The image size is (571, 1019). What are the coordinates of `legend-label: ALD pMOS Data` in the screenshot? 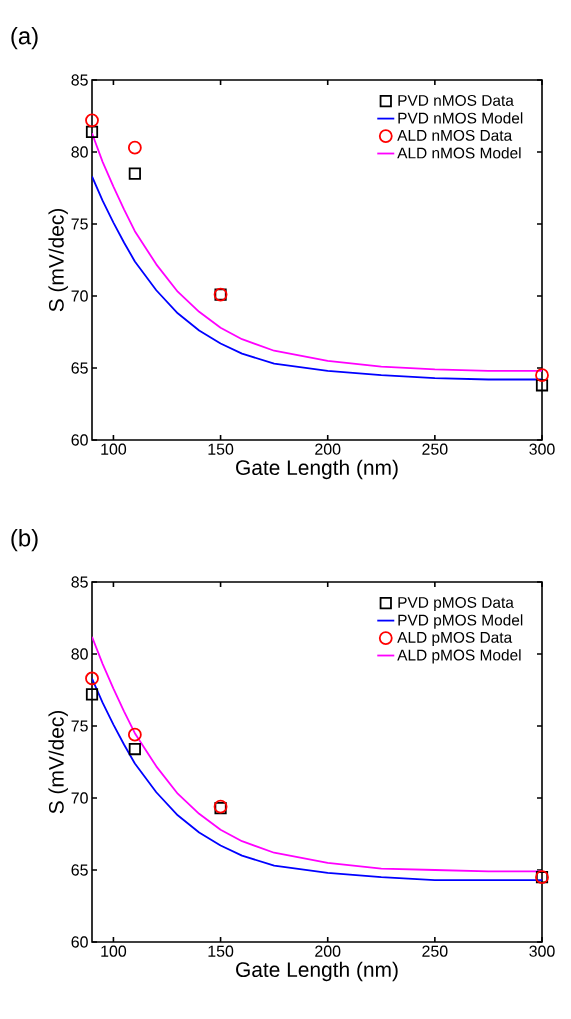 It's located at (455, 638).